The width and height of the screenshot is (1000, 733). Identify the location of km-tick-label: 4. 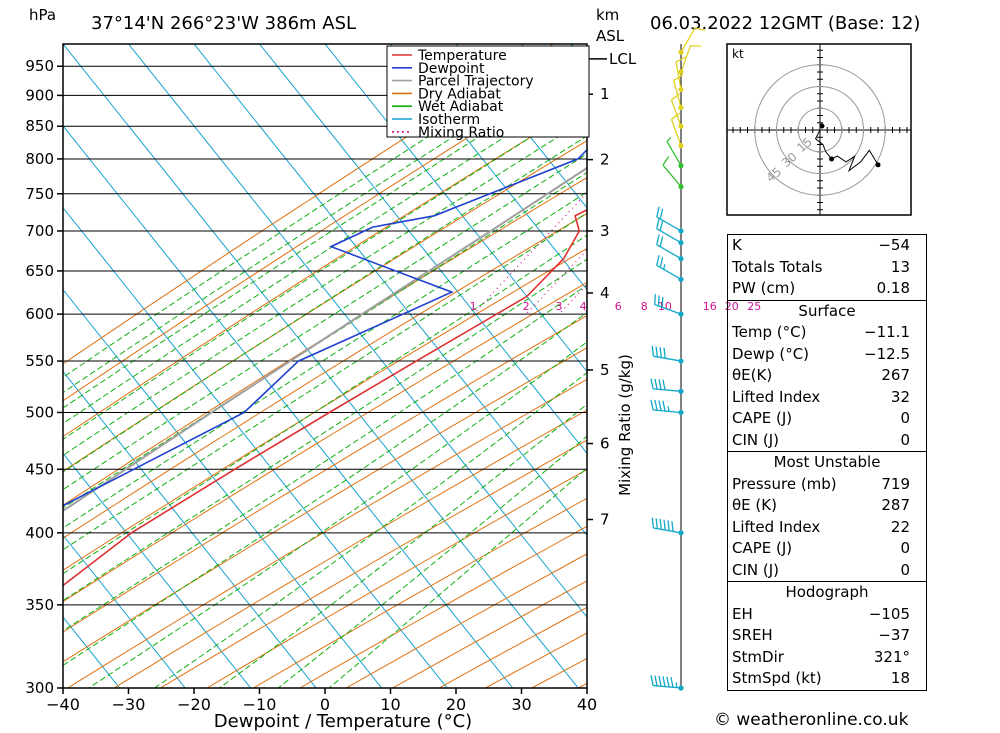
(605, 293).